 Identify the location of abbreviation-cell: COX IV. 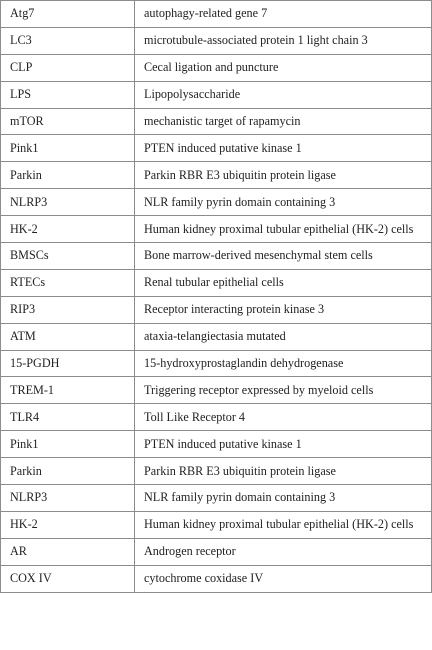
(67, 578).